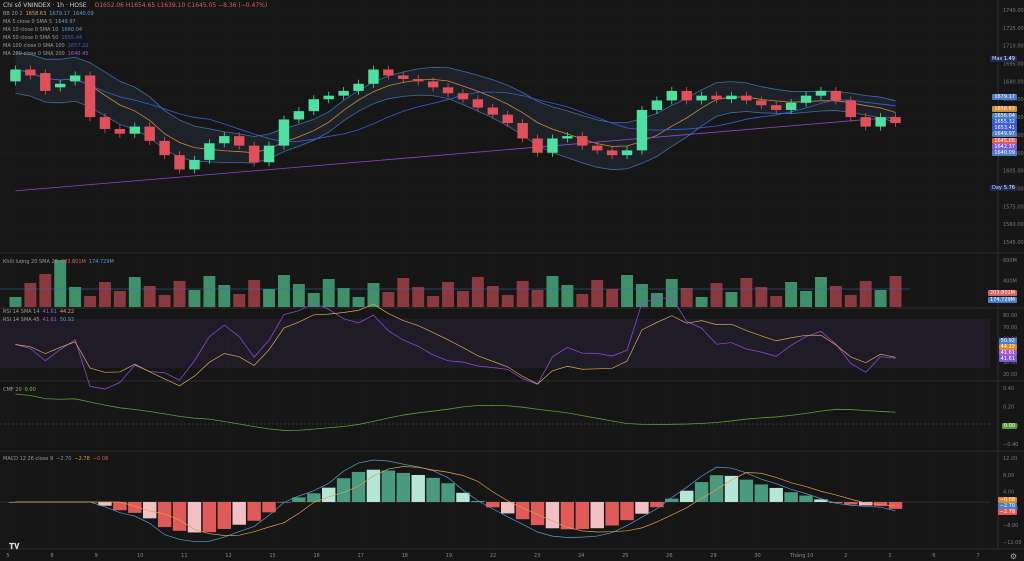 The height and width of the screenshot is (561, 1024). I want to click on cmf-legend-row: CMF 20 0.00, so click(21, 390).